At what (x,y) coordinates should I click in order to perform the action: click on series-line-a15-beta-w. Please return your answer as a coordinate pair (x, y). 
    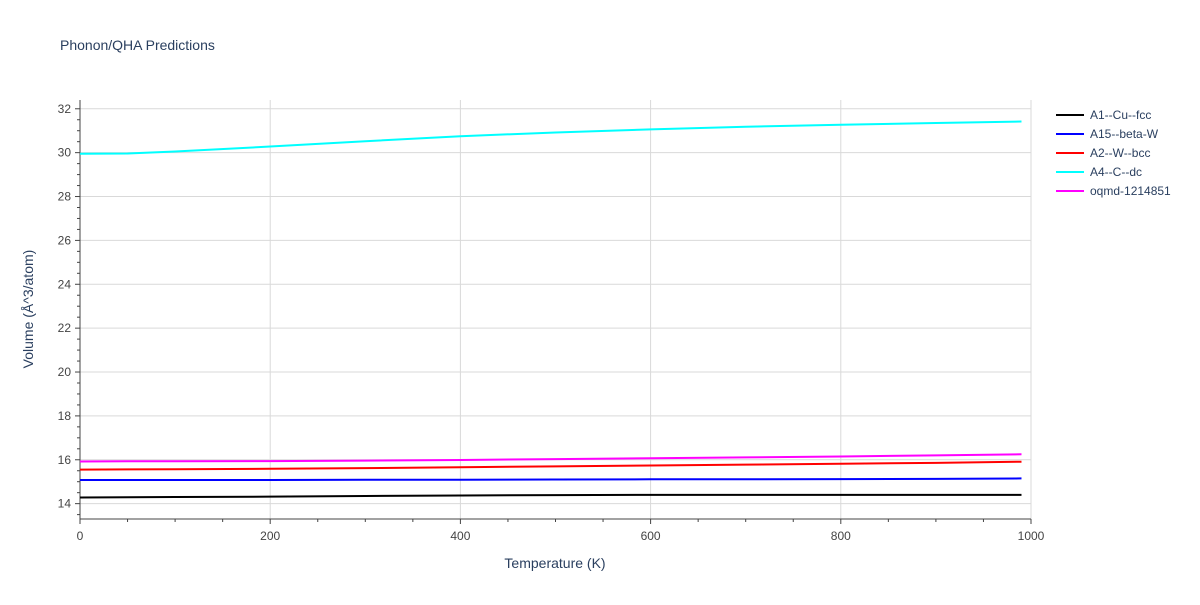
    Looking at the image, I should click on (551, 479).